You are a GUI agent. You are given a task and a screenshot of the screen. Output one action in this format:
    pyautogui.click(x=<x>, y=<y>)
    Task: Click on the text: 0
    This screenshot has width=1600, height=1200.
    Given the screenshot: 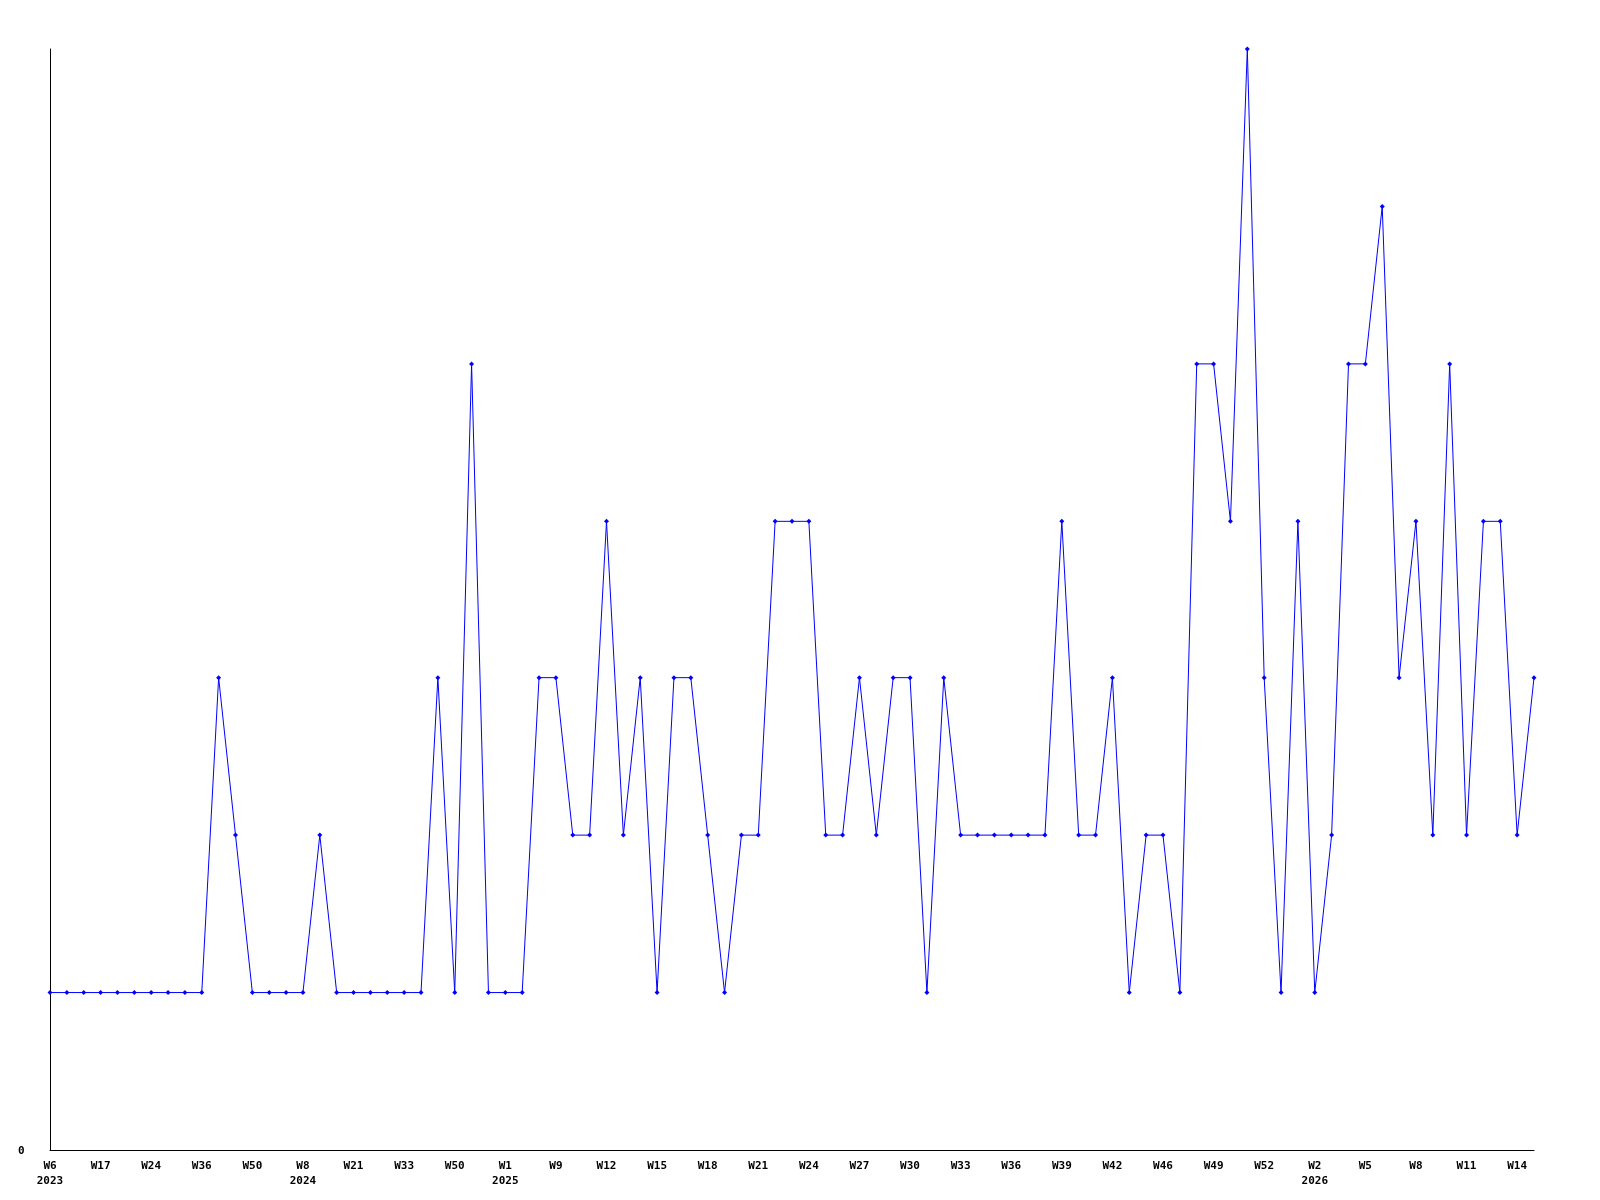 What is the action you would take?
    pyautogui.click(x=21, y=1150)
    